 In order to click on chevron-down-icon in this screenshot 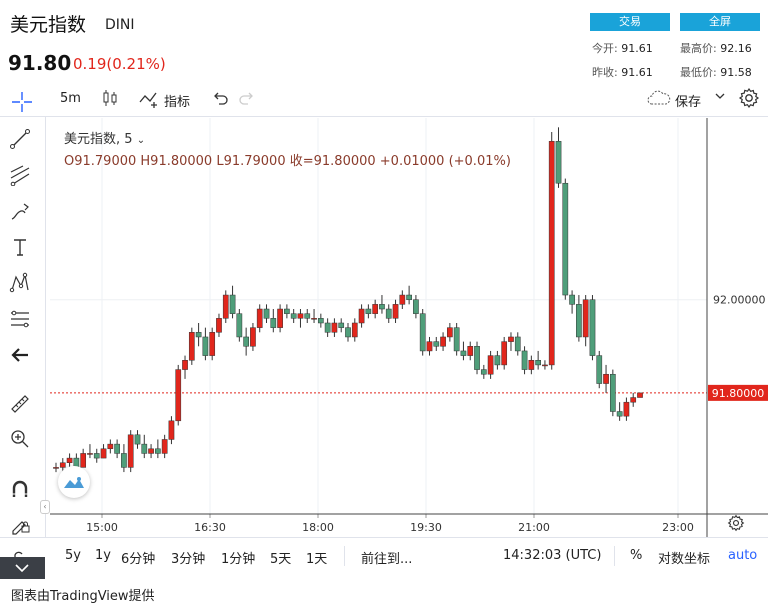, I will do `click(720, 96)`.